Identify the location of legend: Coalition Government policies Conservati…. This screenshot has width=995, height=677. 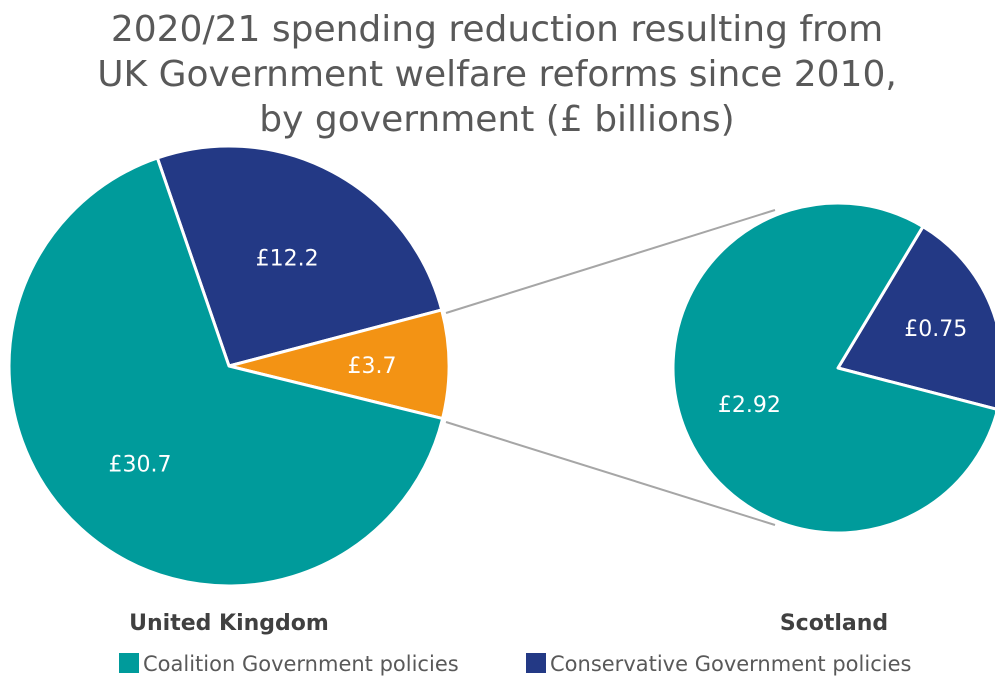
(515, 664).